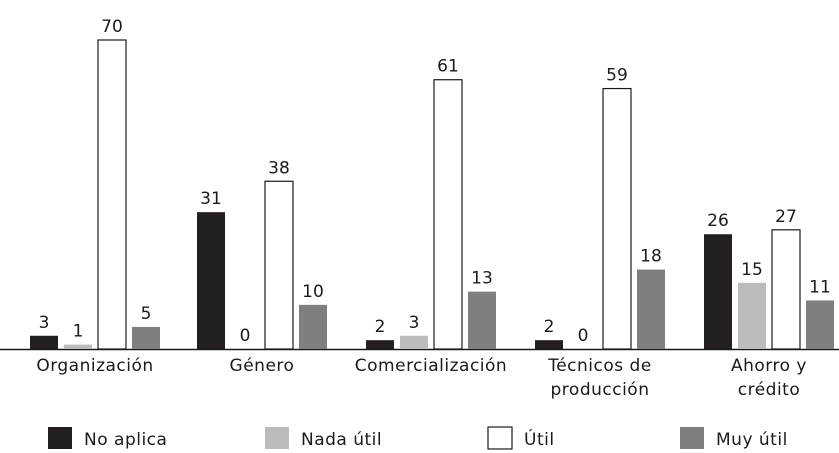 The width and height of the screenshot is (839, 453). I want to click on value-label: 59, so click(617, 76).